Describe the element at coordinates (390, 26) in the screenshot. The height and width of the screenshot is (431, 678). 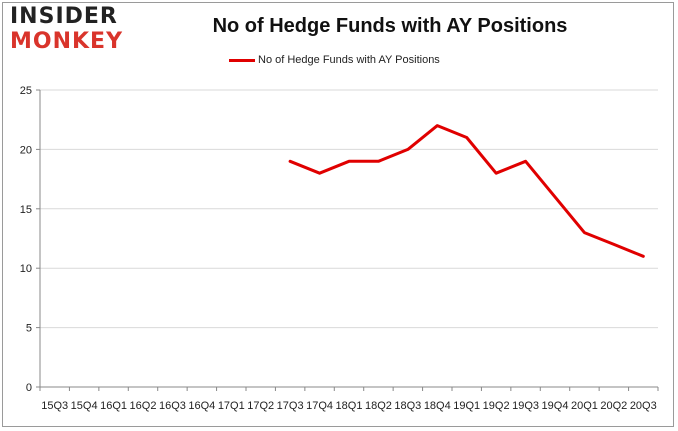
I see `chart-title: No of Hedge Funds with AY Positions` at that location.